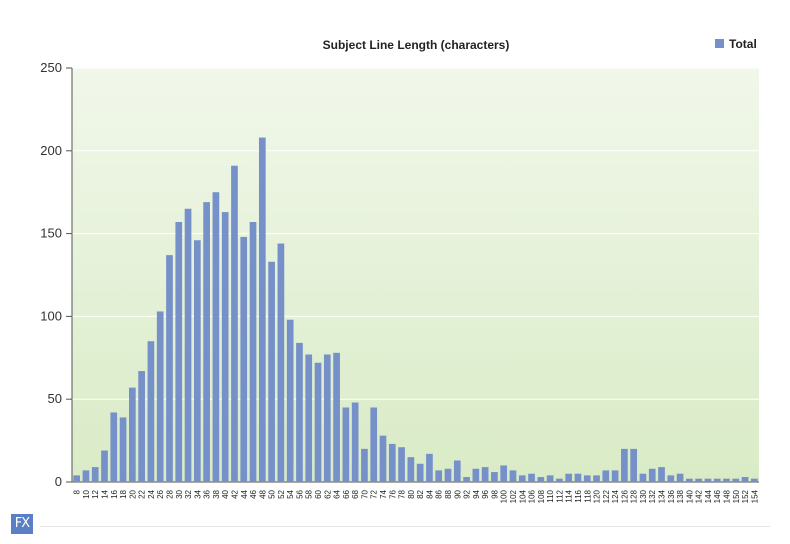  What do you see at coordinates (244, 493) in the screenshot?
I see `x-tick-label: 44` at bounding box center [244, 493].